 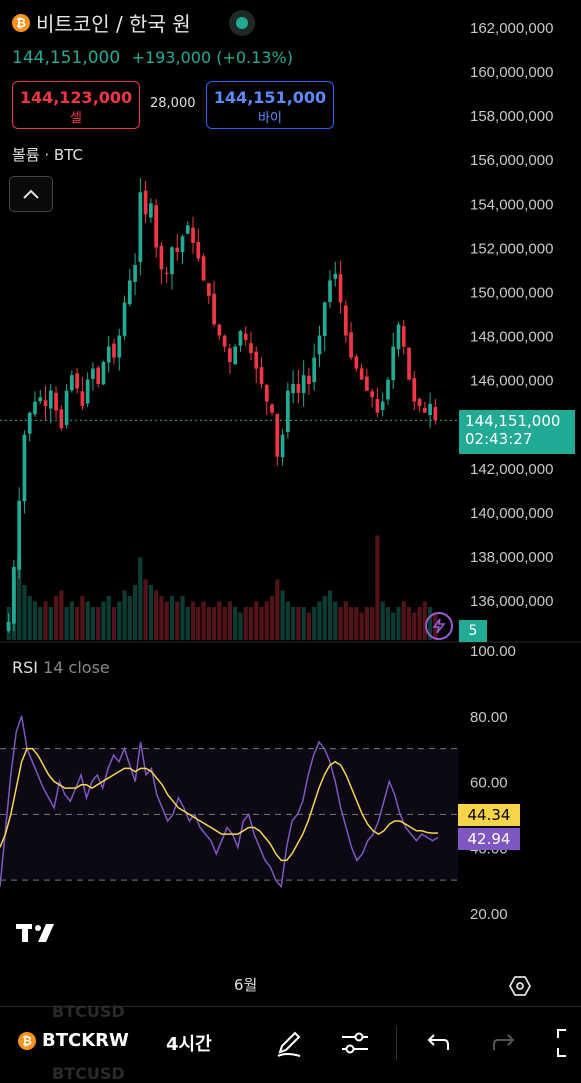 I want to click on chevron-up-icon, so click(x=31, y=194).